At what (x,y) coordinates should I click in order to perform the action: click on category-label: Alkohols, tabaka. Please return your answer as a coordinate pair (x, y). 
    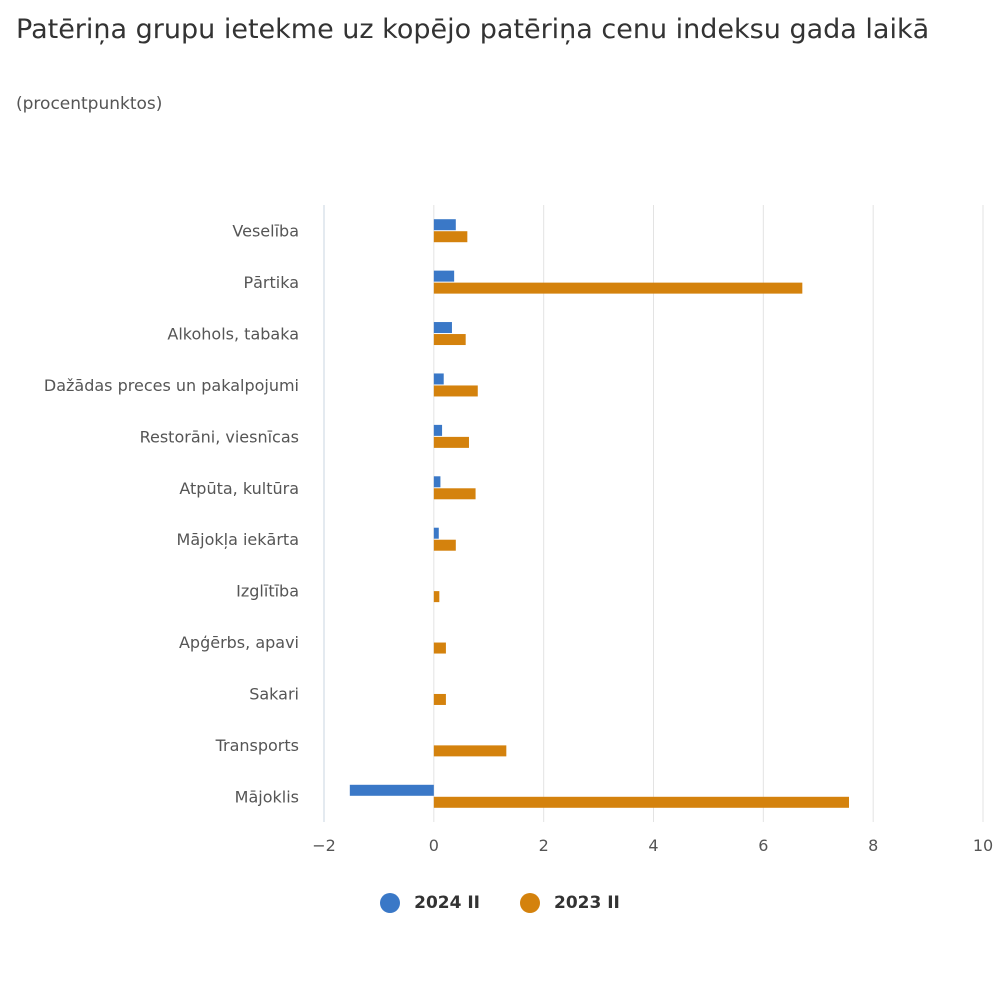
    Looking at the image, I should click on (233, 334).